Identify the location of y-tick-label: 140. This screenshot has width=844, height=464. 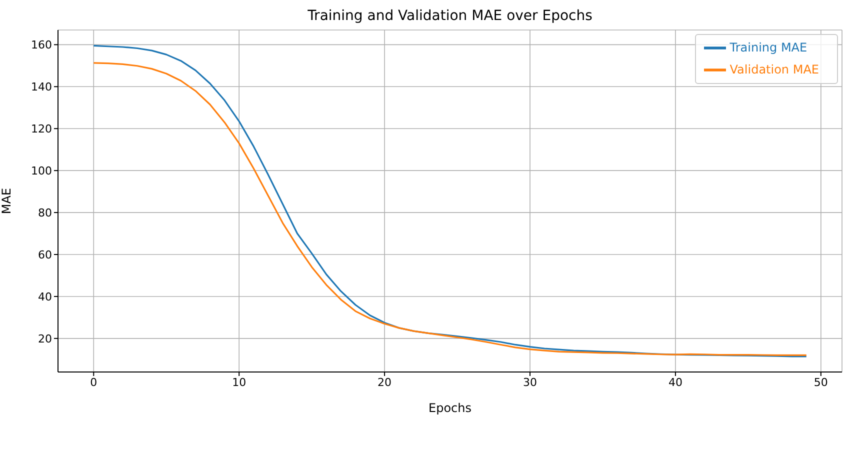
(41, 87).